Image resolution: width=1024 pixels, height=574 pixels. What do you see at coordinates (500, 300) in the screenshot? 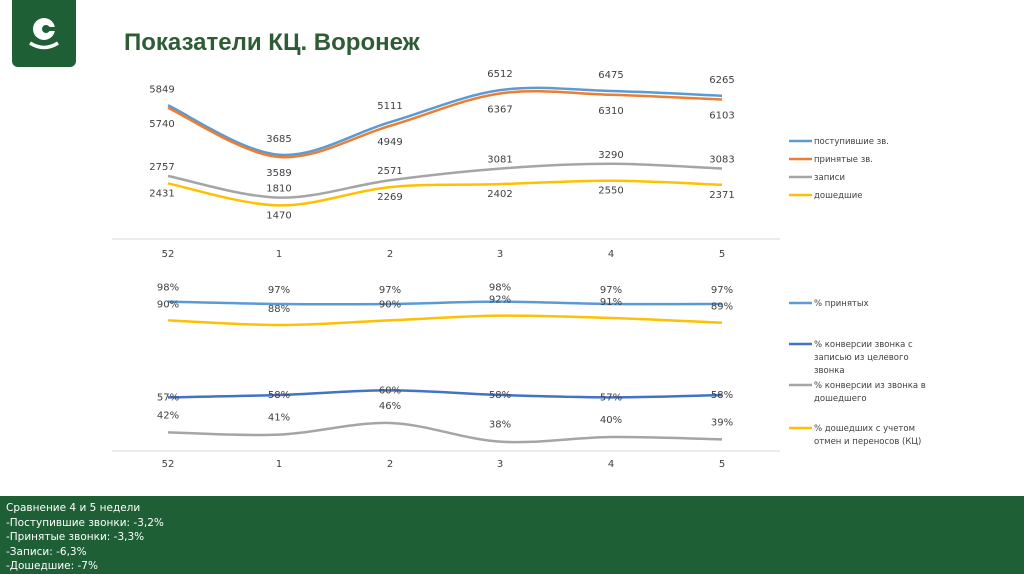
I see `data-label: 92%` at bounding box center [500, 300].